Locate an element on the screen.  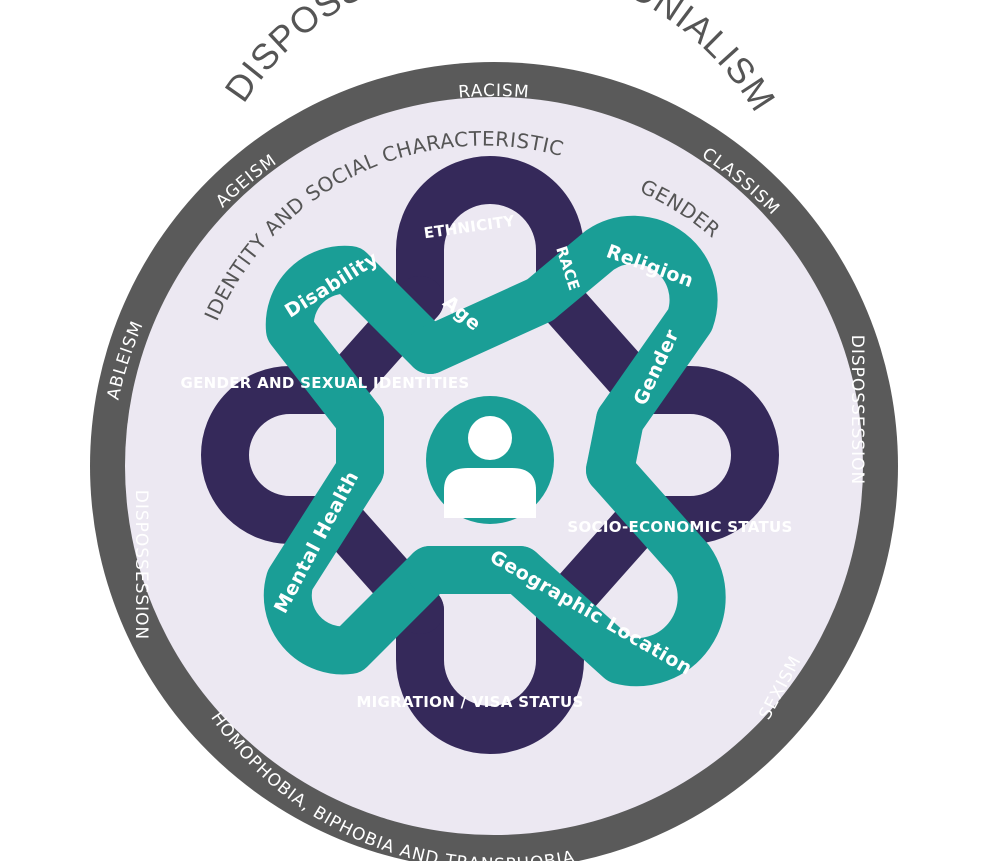
teal-loop-top-right is located at coordinates (617, 329).